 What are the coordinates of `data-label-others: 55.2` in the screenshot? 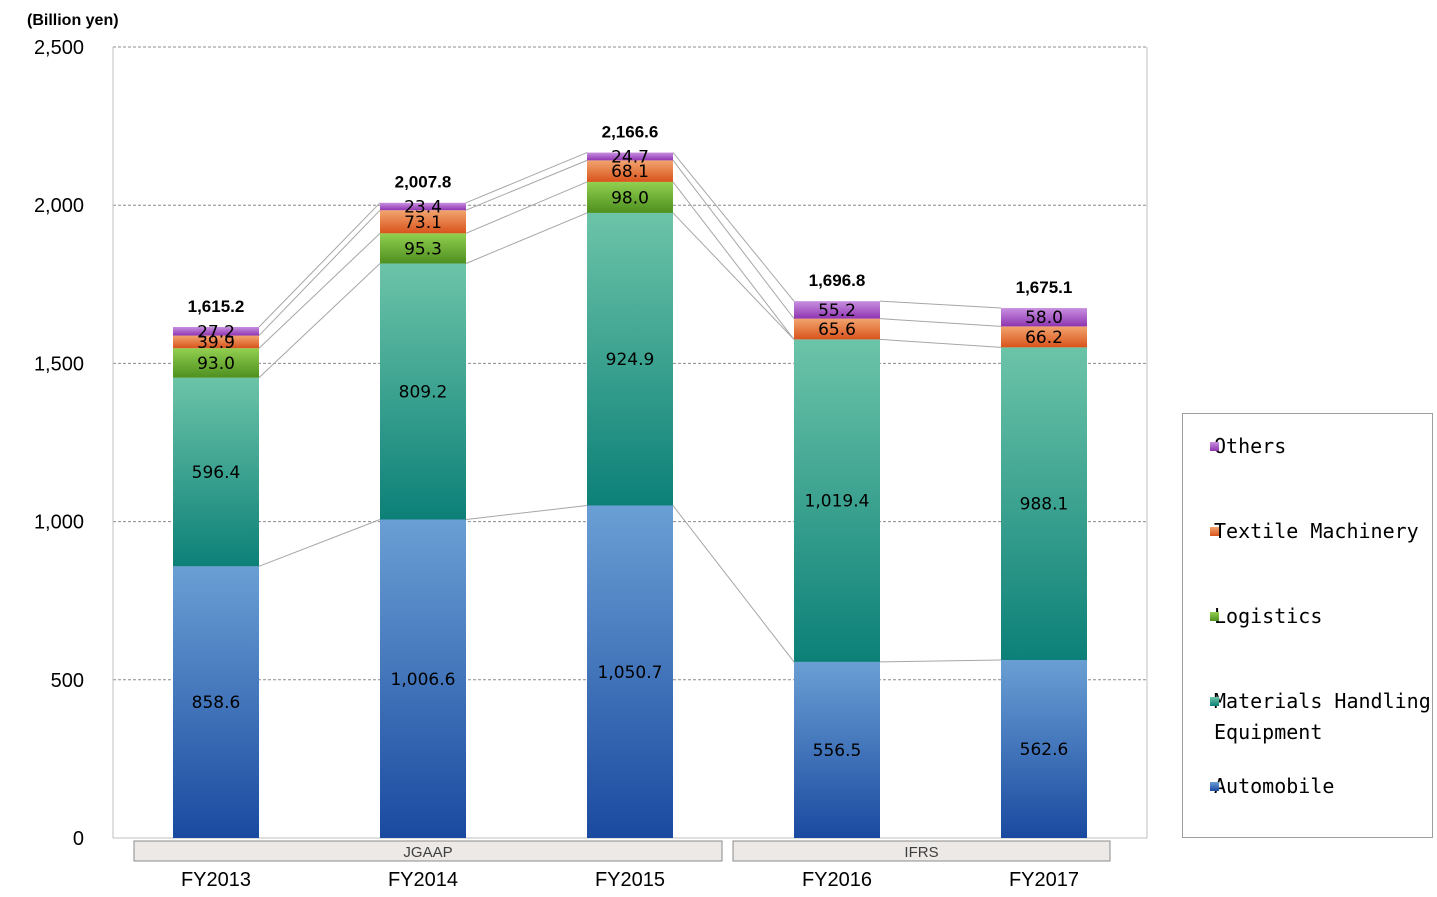 It's located at (837, 311).